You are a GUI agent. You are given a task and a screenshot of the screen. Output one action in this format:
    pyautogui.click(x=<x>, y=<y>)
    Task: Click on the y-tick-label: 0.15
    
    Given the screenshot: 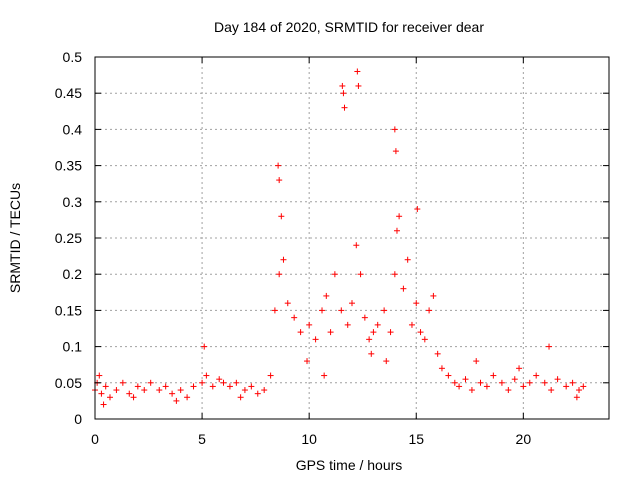 What is the action you would take?
    pyautogui.click(x=68, y=310)
    